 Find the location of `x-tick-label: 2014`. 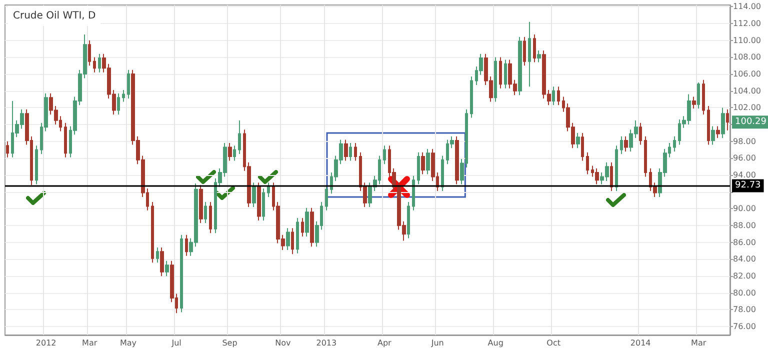

x-tick-label: 2014 is located at coordinates (640, 343).